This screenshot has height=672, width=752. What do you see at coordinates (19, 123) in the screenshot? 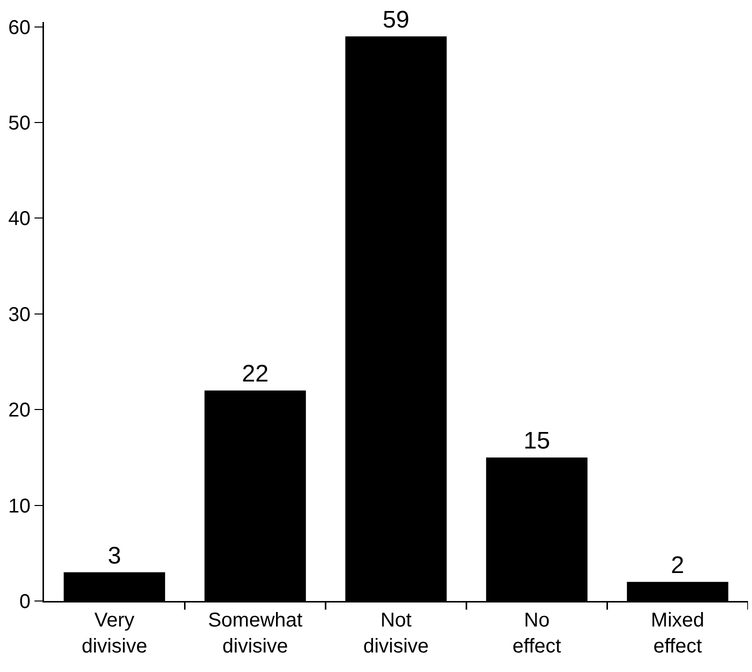
I see `y-tick-label: 50` at bounding box center [19, 123].